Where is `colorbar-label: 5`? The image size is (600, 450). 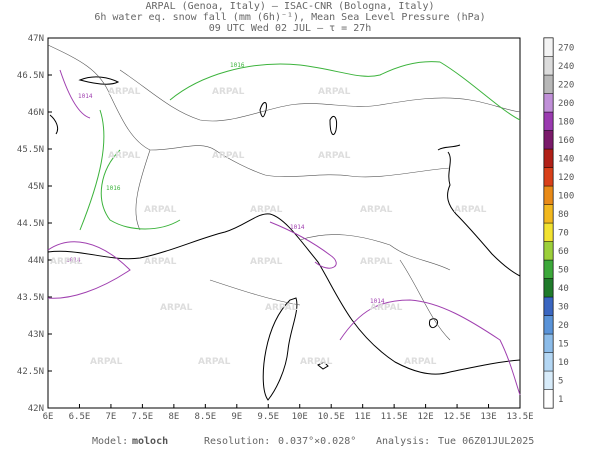
colorbar-label: 5 is located at coordinates (560, 381).